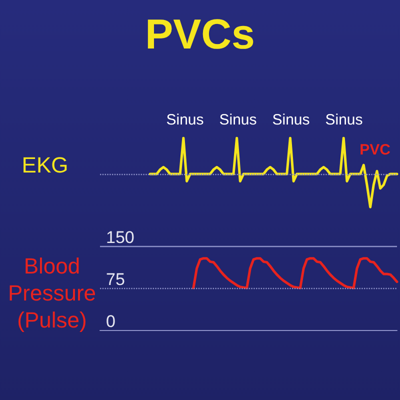 Image resolution: width=400 pixels, height=400 pixels. I want to click on y-tick-label: 0, so click(111, 321).